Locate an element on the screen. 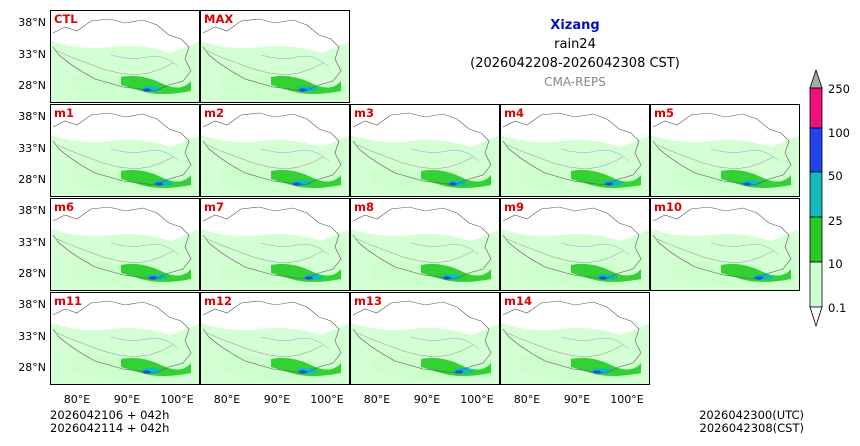 The width and height of the screenshot is (860, 446). panel-label: m11 is located at coordinates (68, 301).